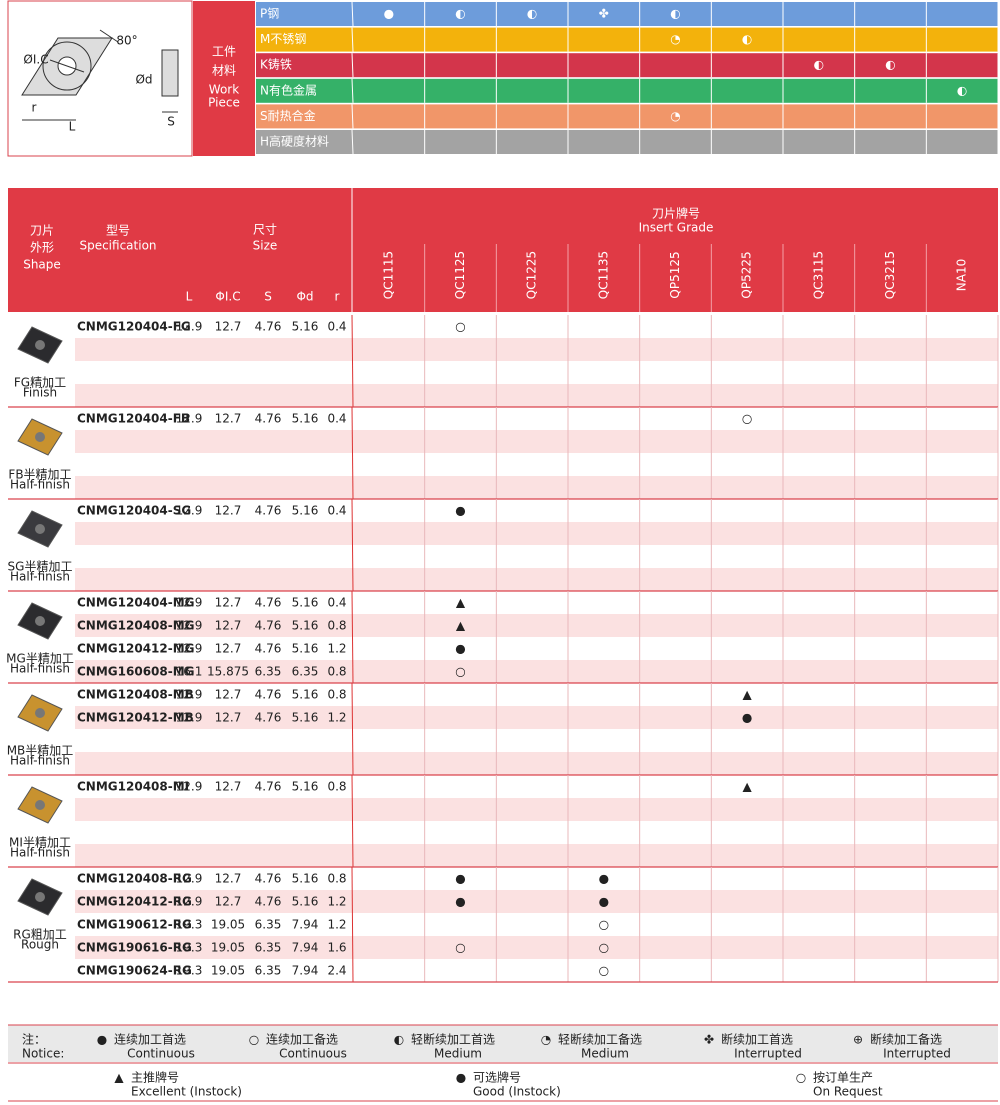 This screenshot has height=1105, width=1000. What do you see at coordinates (228, 925) in the screenshot?
I see `dim-value: 19.05` at bounding box center [228, 925].